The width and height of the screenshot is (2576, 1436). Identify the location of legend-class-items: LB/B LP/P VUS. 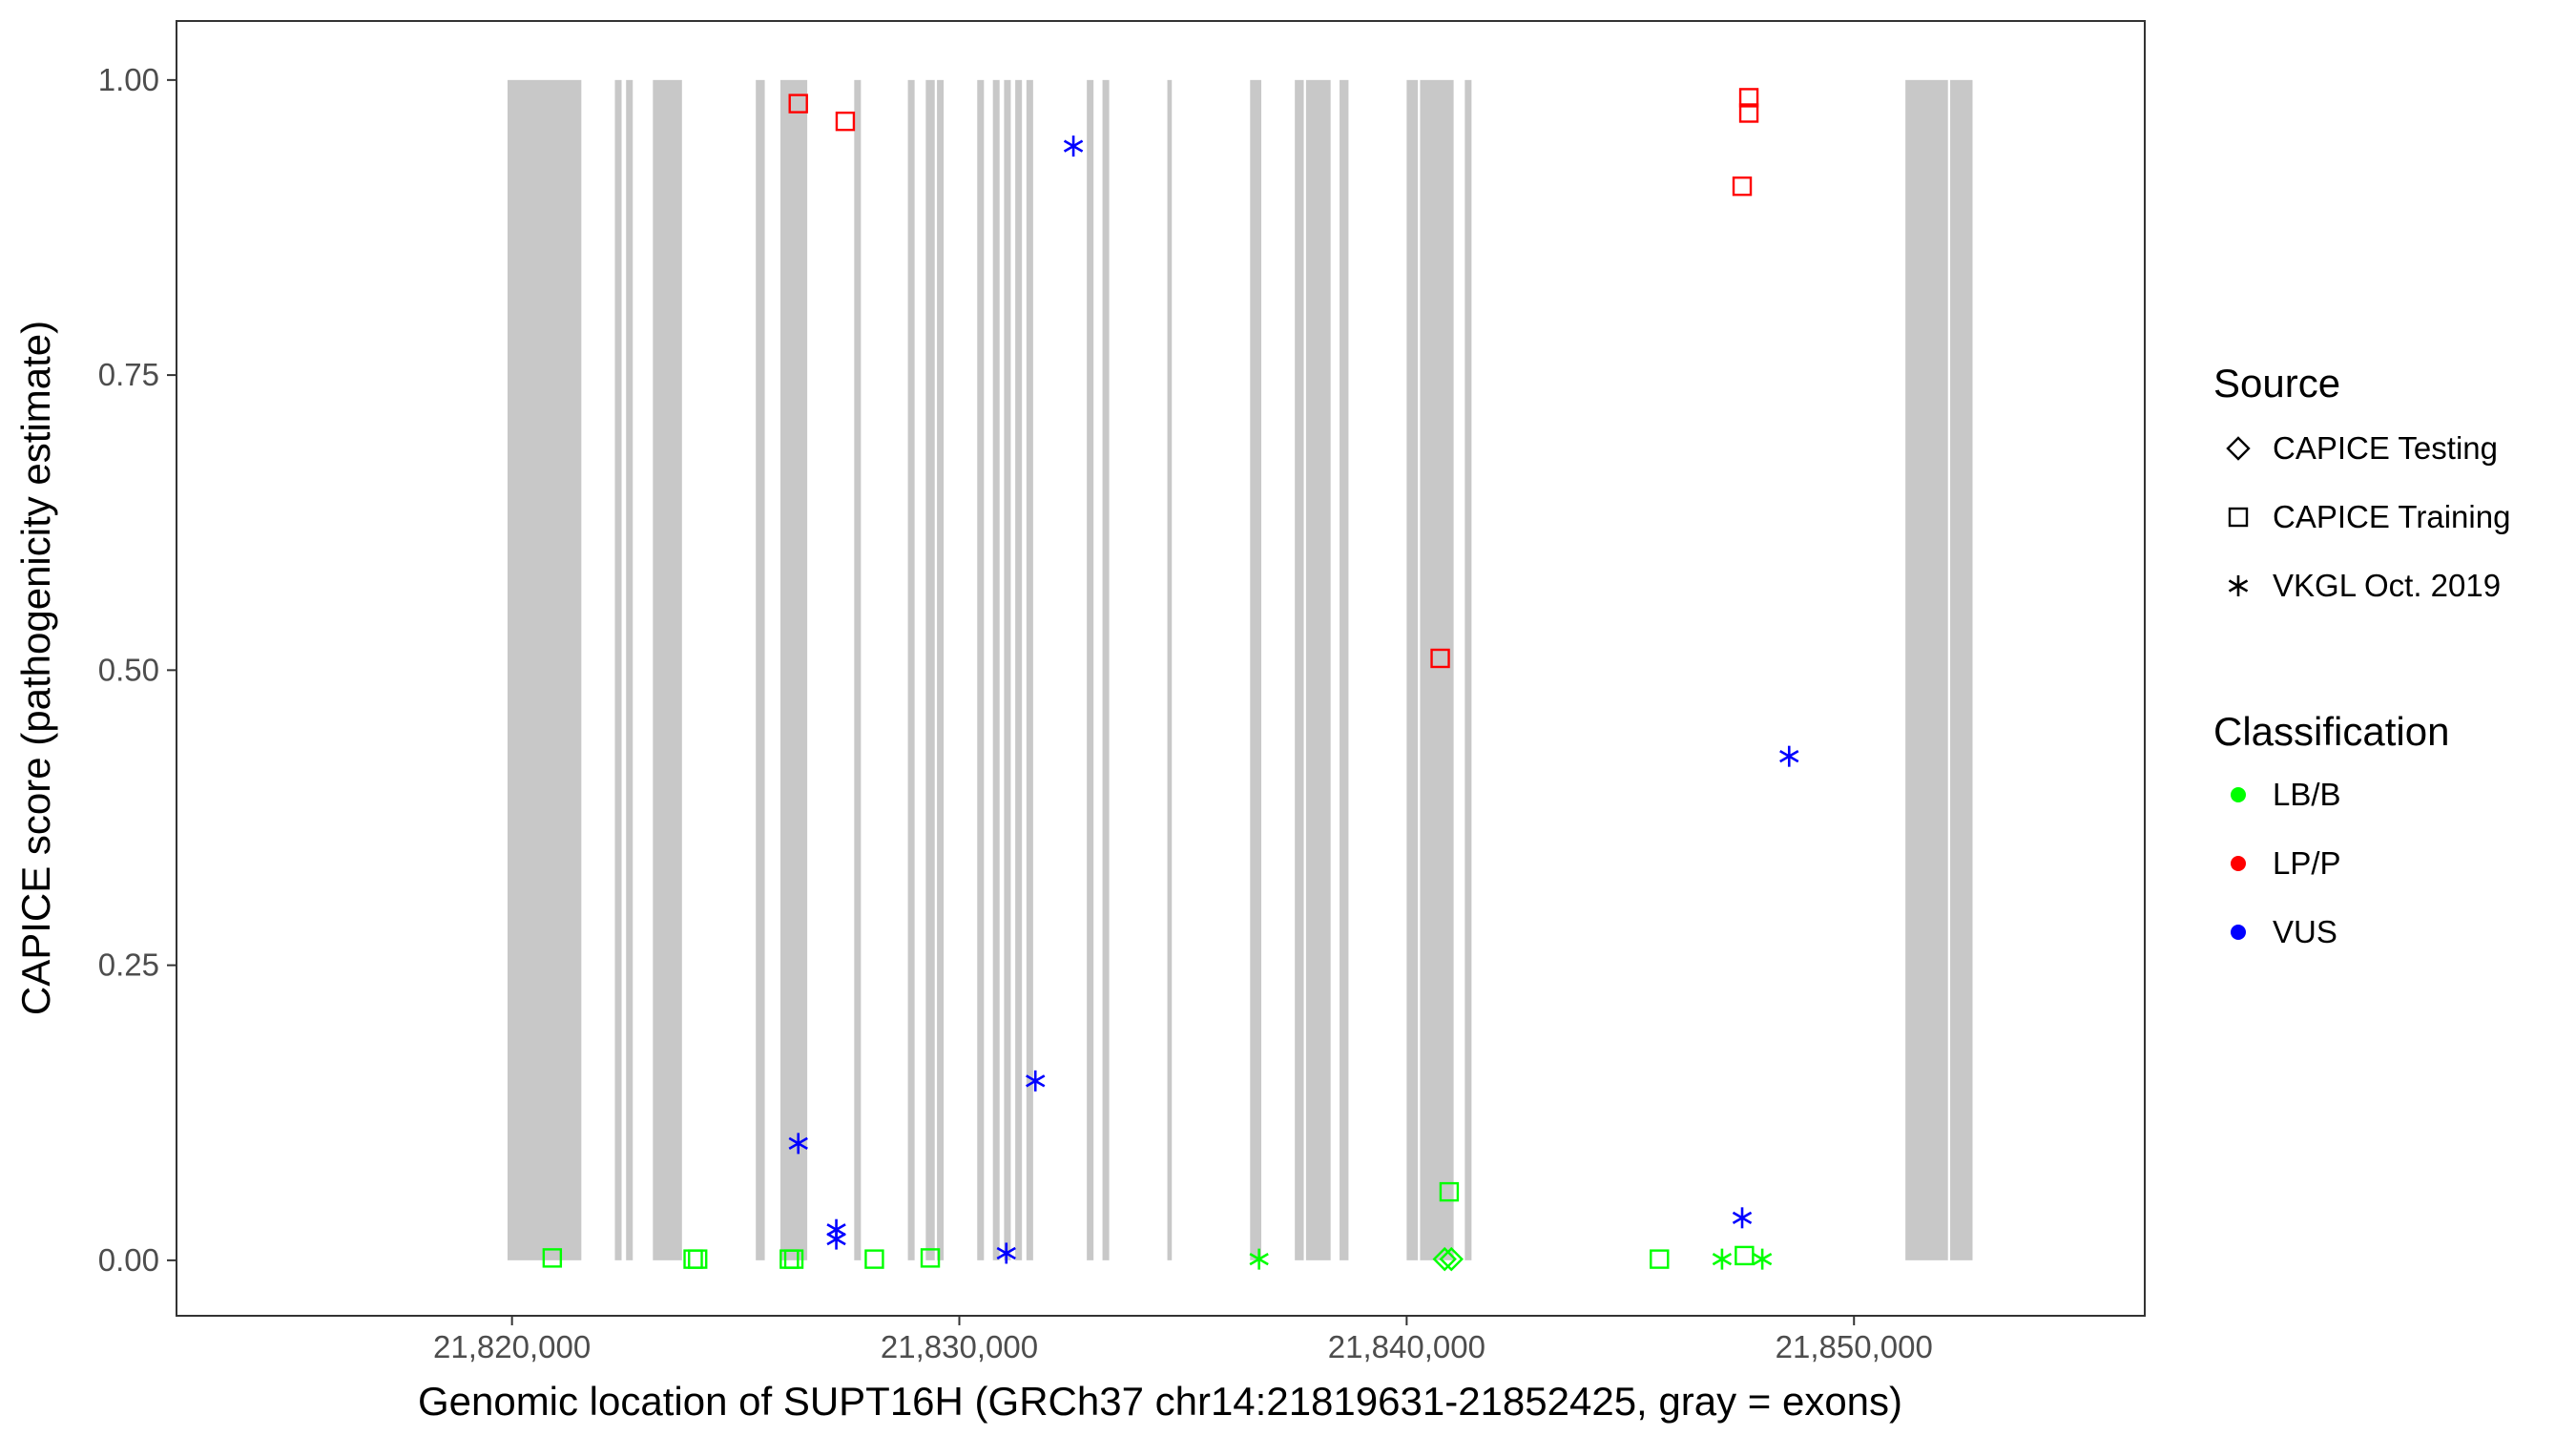
(2286, 863).